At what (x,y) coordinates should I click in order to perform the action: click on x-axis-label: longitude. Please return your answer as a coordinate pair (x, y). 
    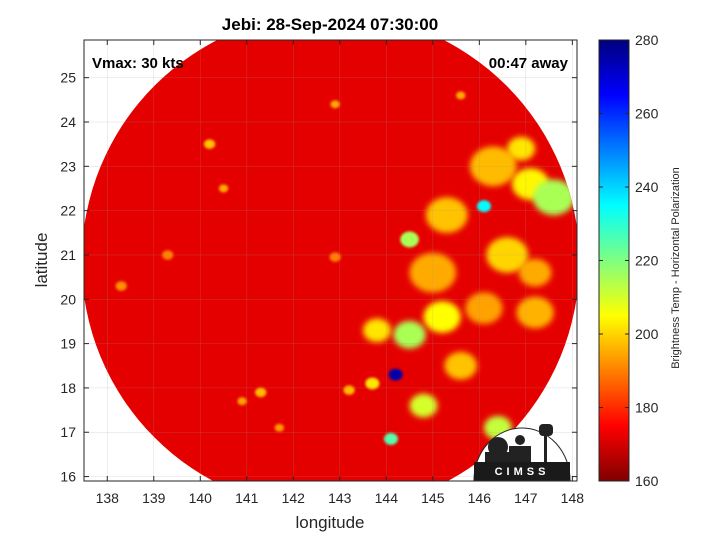
    Looking at the image, I should click on (329, 522).